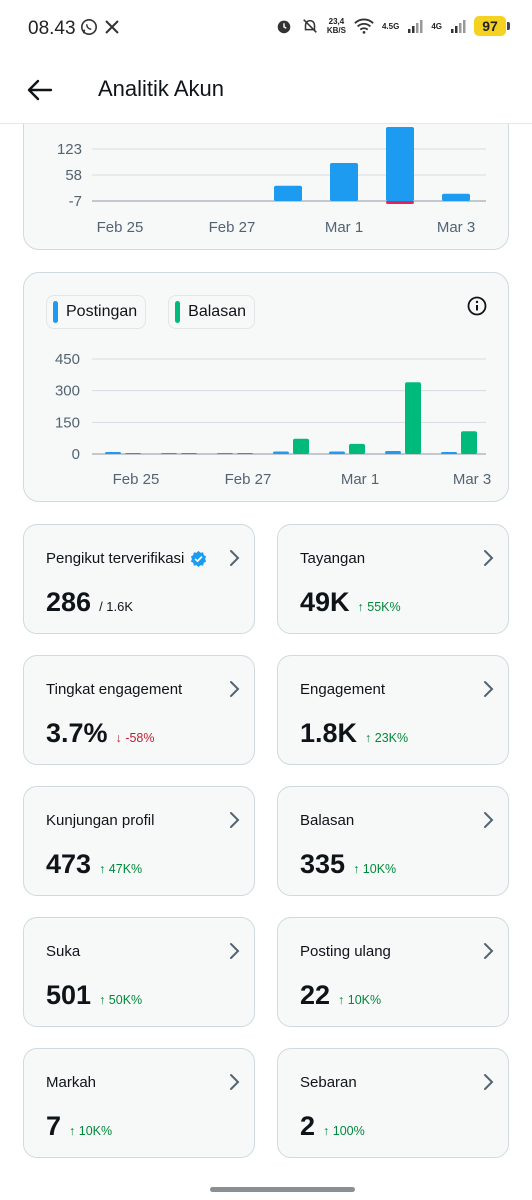 This screenshot has width=532, height=1200. I want to click on y-tick-label: -7, so click(75, 201).